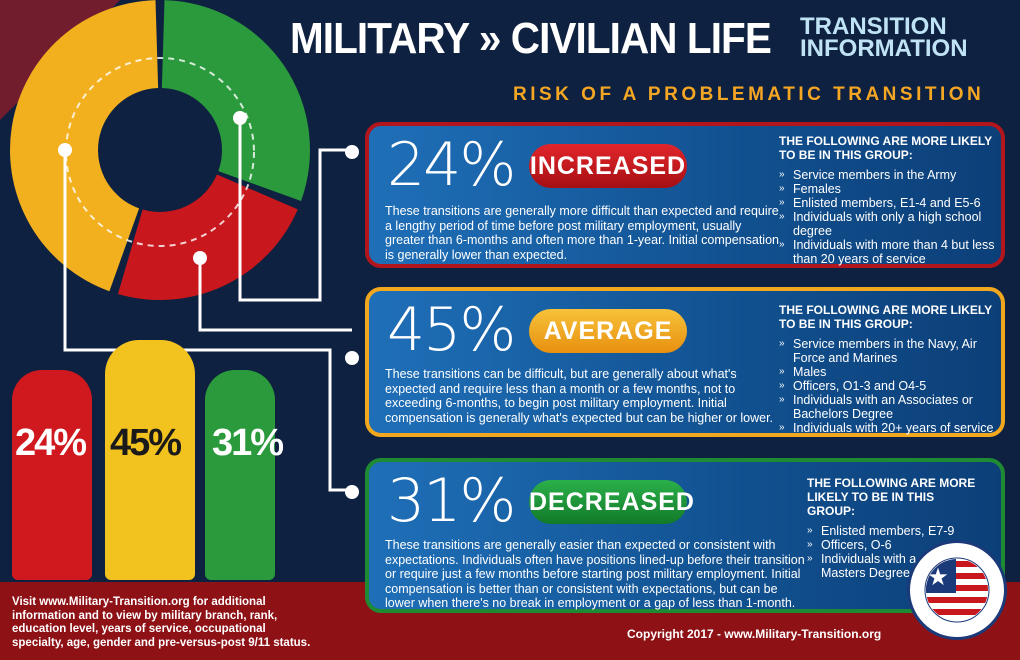 The image size is (1020, 660). I want to click on card-percent: 24%, so click(451, 165).